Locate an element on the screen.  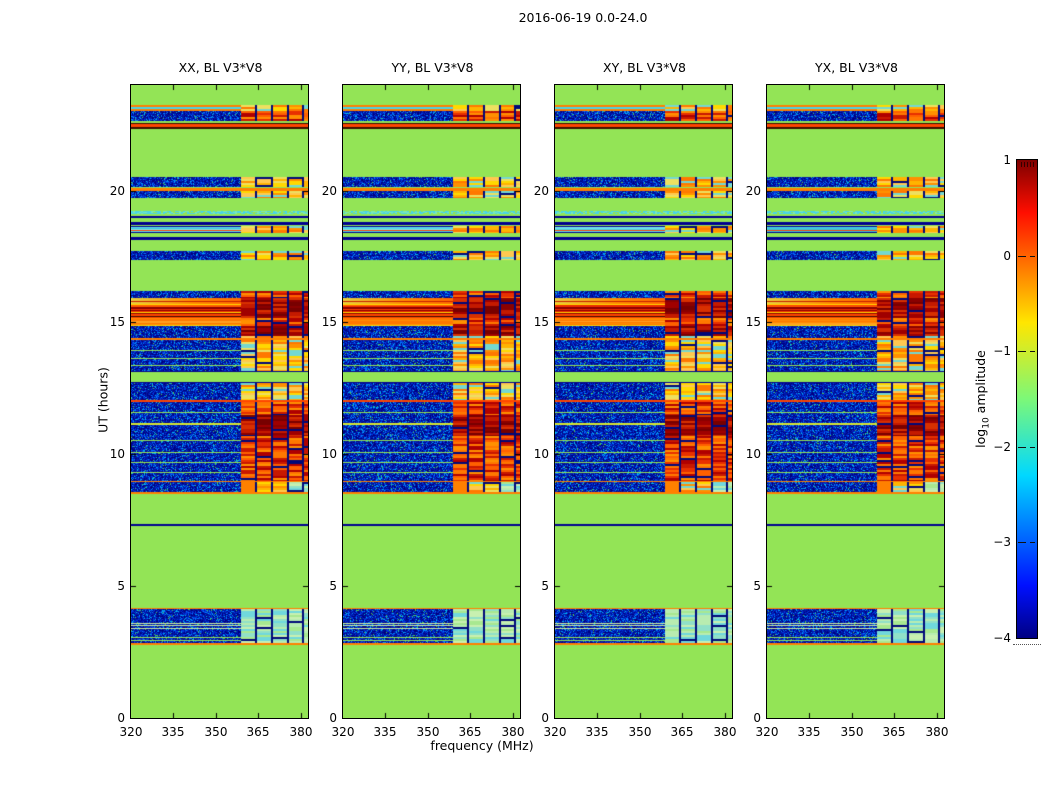
colorbar-tick-label: 0 is located at coordinates (1007, 255).